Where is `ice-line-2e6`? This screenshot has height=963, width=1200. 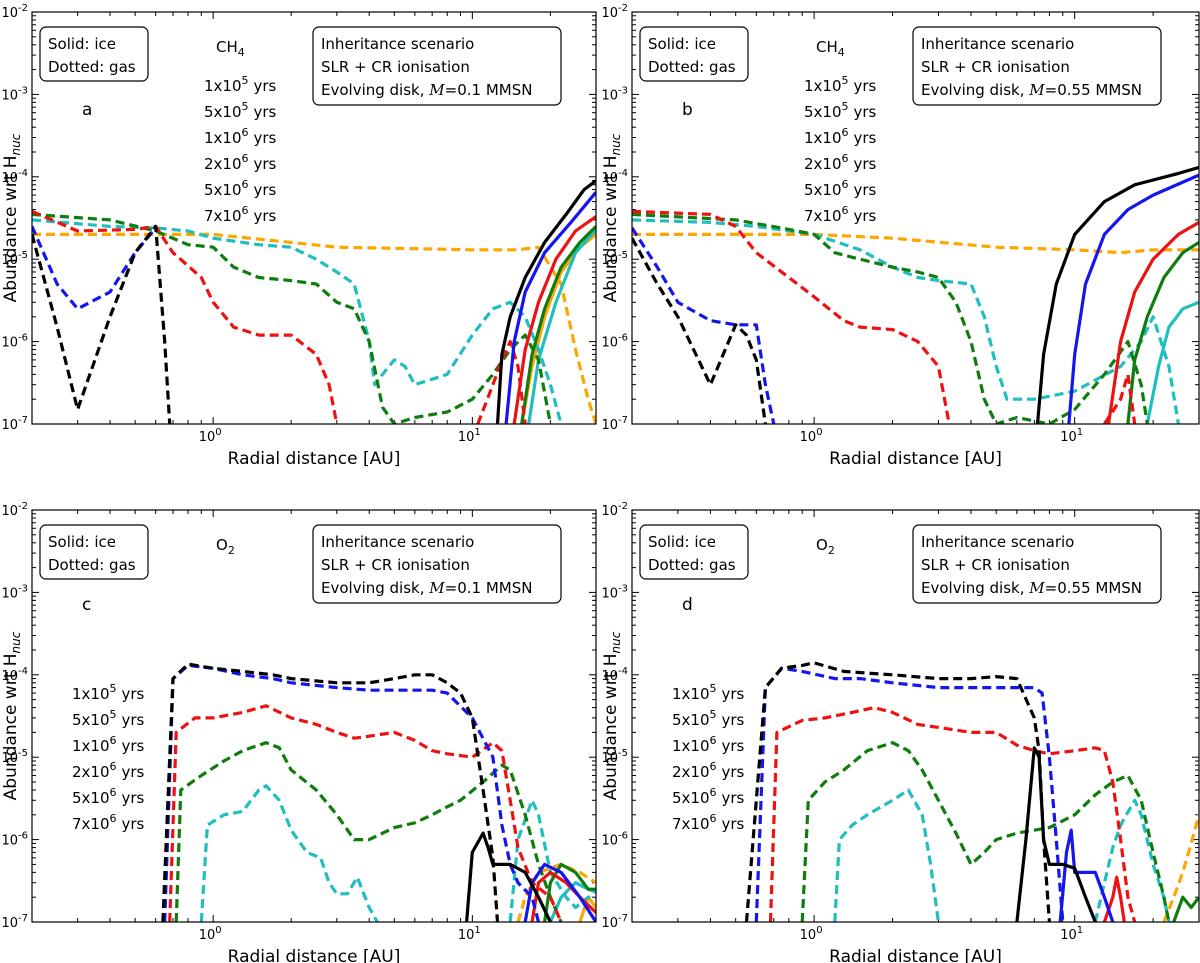 ice-line-2e6 is located at coordinates (554, 319).